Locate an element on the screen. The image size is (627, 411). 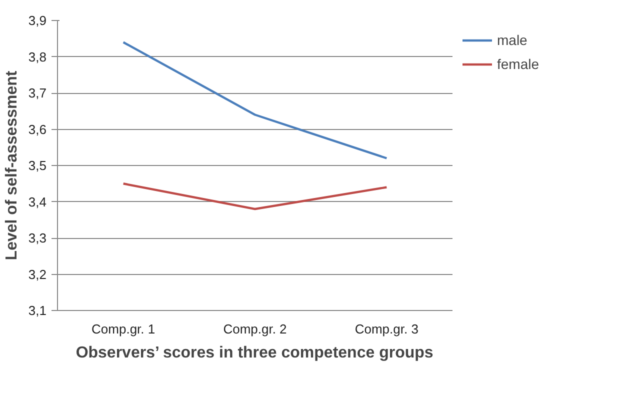
x-axis-title: Observers’ scores in three competence groups is located at coordinates (255, 353).